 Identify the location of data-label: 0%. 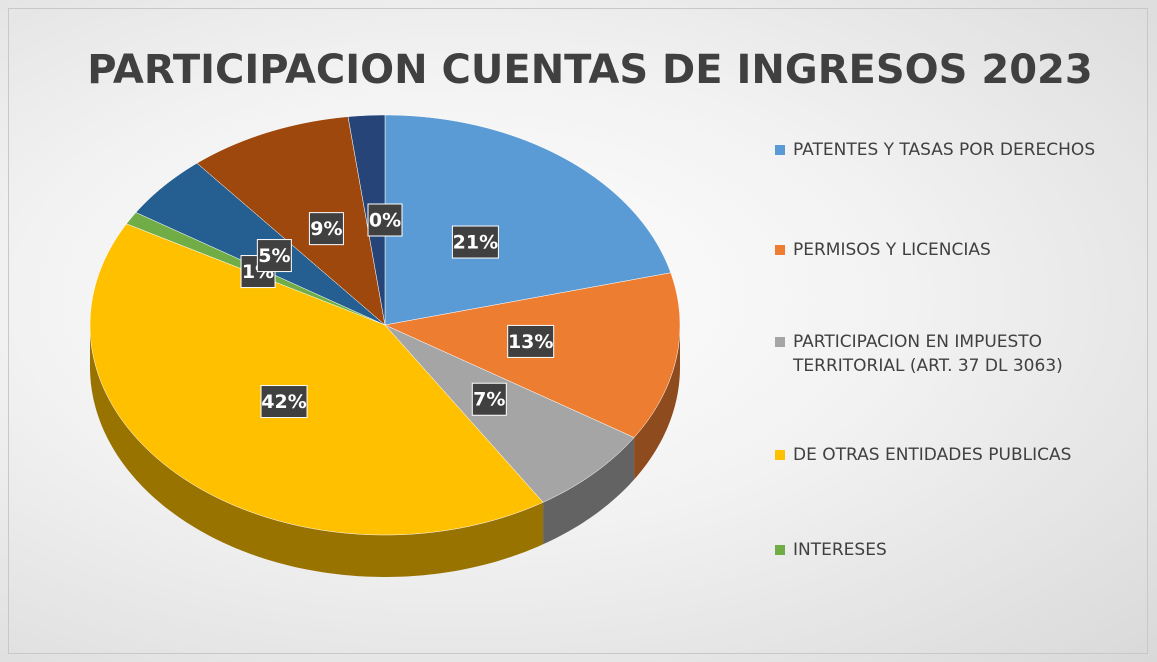
(385, 221).